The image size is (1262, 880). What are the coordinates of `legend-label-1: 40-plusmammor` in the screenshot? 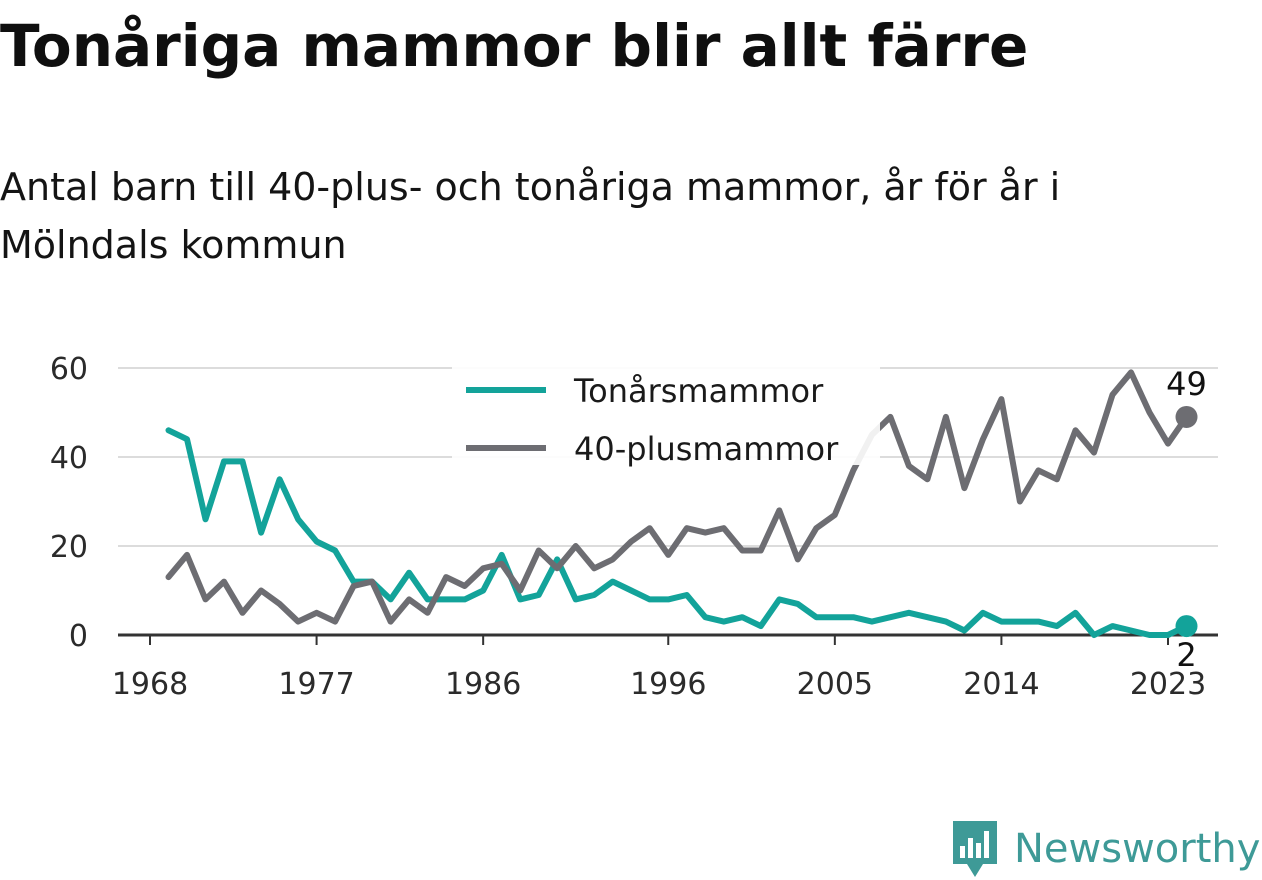 It's located at (706, 449).